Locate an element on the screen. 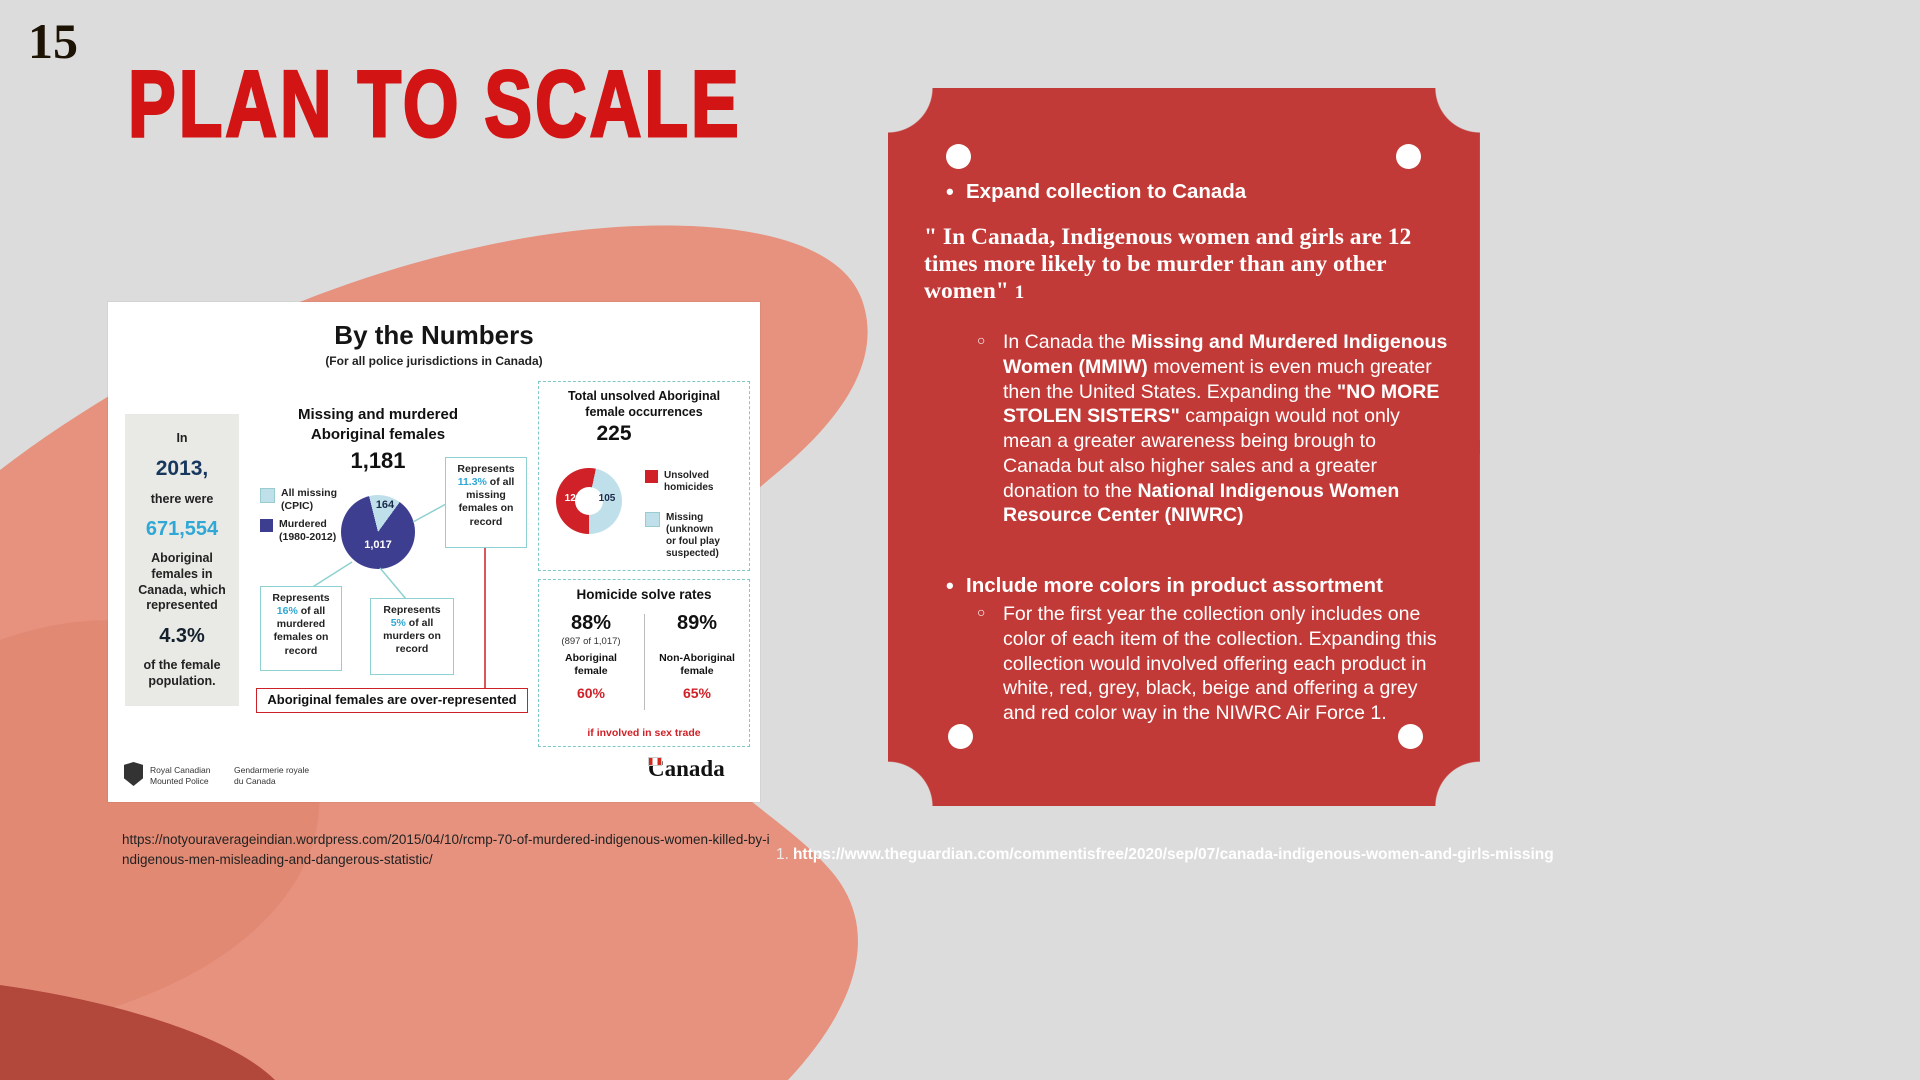  solve-pct: 89% is located at coordinates (697, 623).